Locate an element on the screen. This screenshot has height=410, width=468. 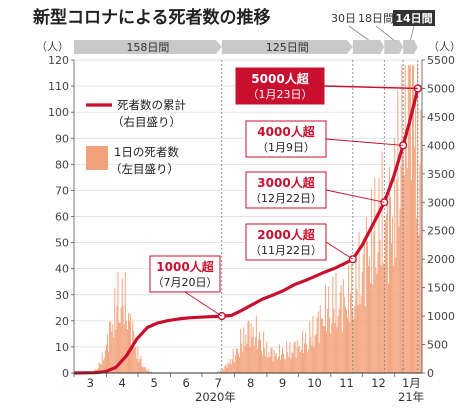
period-label: 14日間 is located at coordinates (413, 18).